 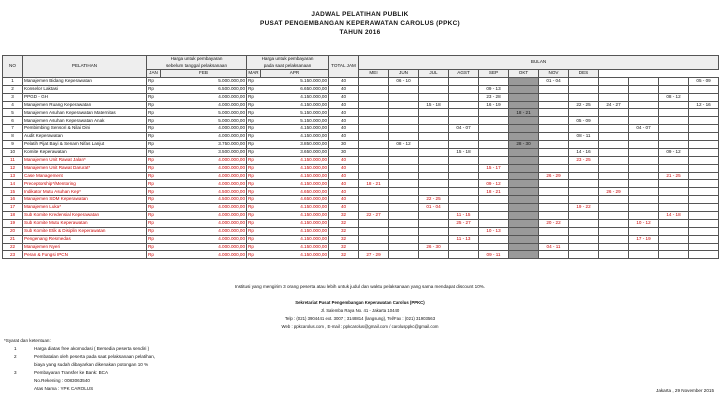 What do you see at coordinates (554, 81) in the screenshot?
I see `schedule-date: 01 - 04` at bounding box center [554, 81].